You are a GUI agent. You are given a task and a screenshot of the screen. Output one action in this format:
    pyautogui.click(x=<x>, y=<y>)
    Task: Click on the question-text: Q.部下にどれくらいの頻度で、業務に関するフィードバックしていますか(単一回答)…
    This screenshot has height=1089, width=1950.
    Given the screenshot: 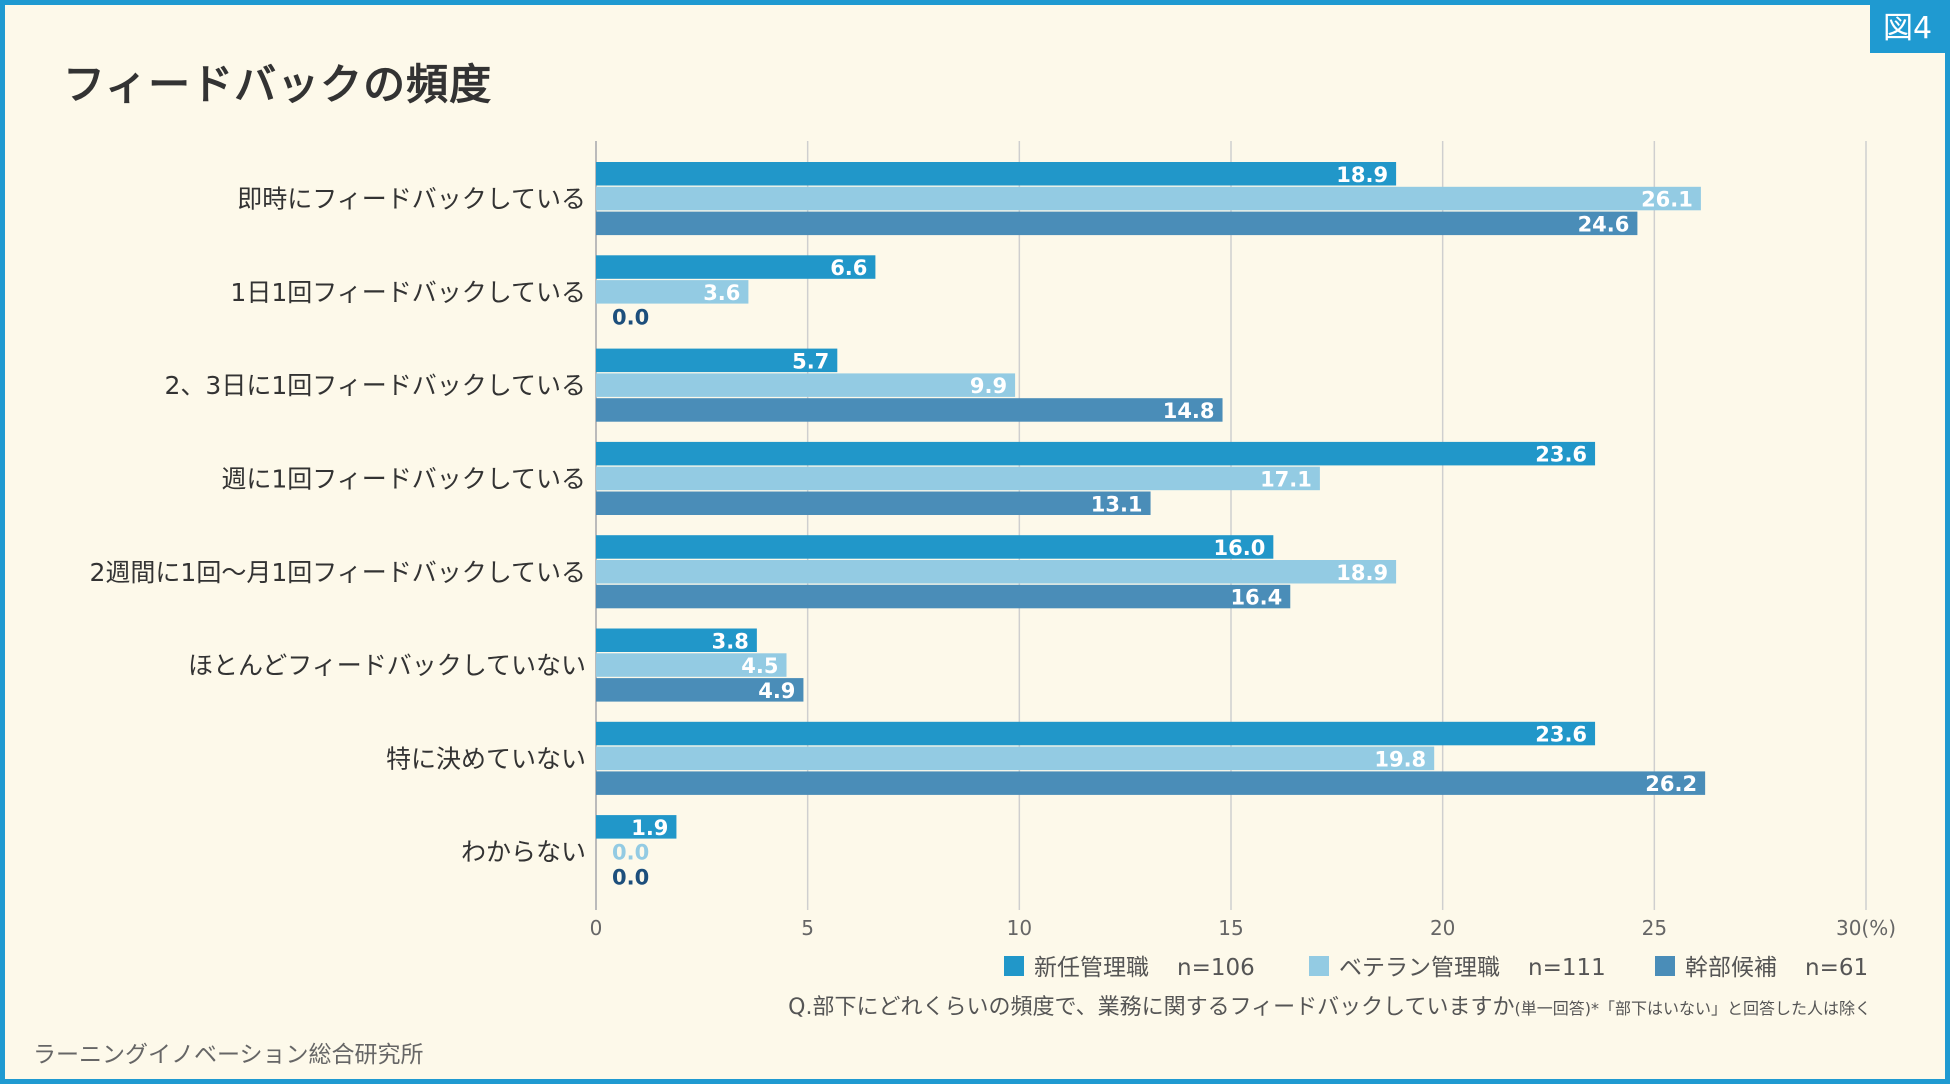 What is the action you would take?
    pyautogui.click(x=1329, y=1007)
    